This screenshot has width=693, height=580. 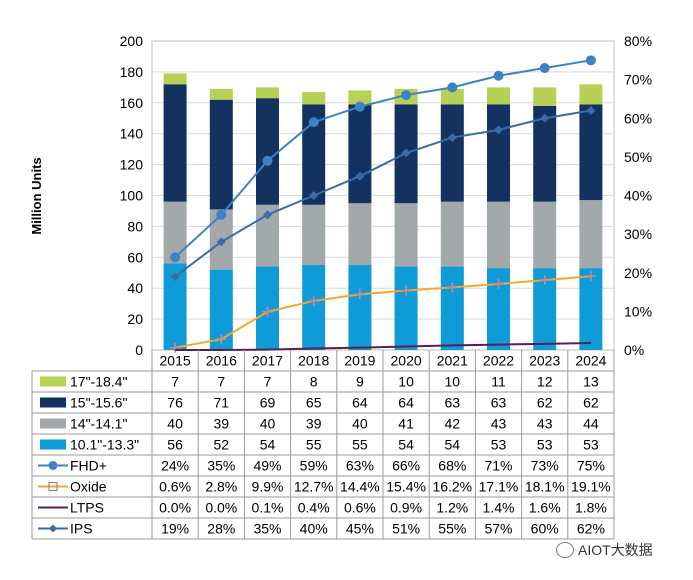 I want to click on table-cell: 60%, so click(x=545, y=529).